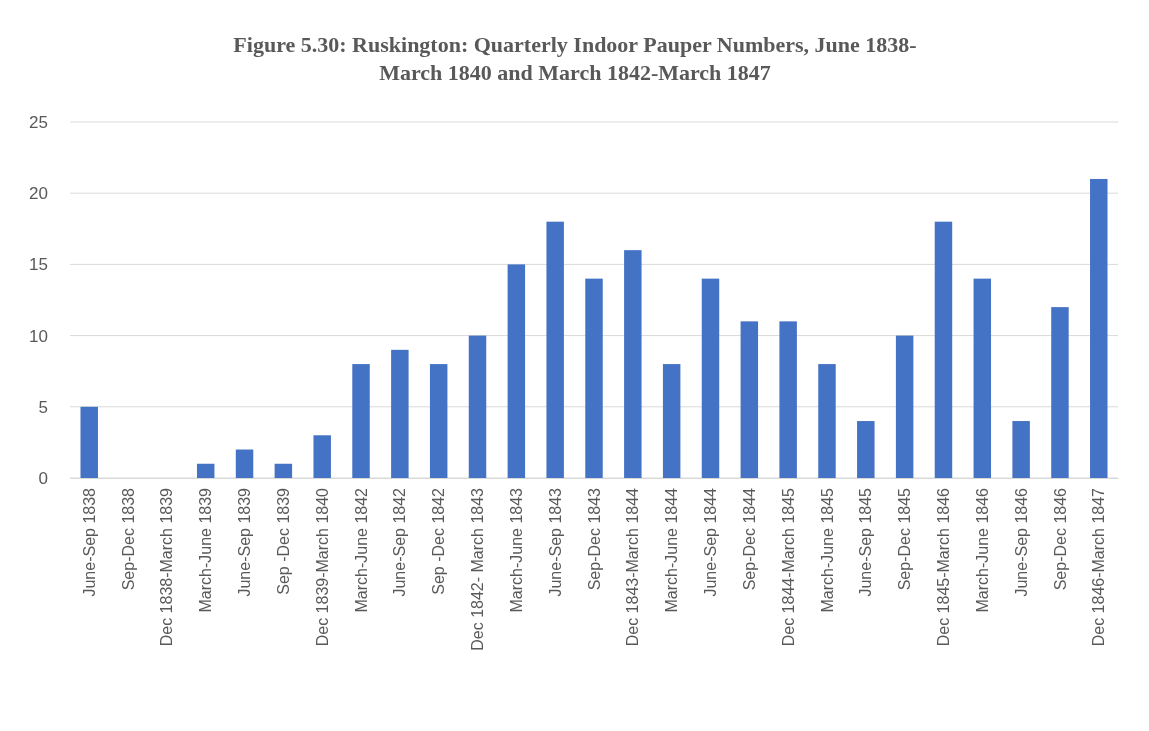 This screenshot has height=731, width=1149. I want to click on x-tick-label: June-Sep 1844, so click(711, 542).